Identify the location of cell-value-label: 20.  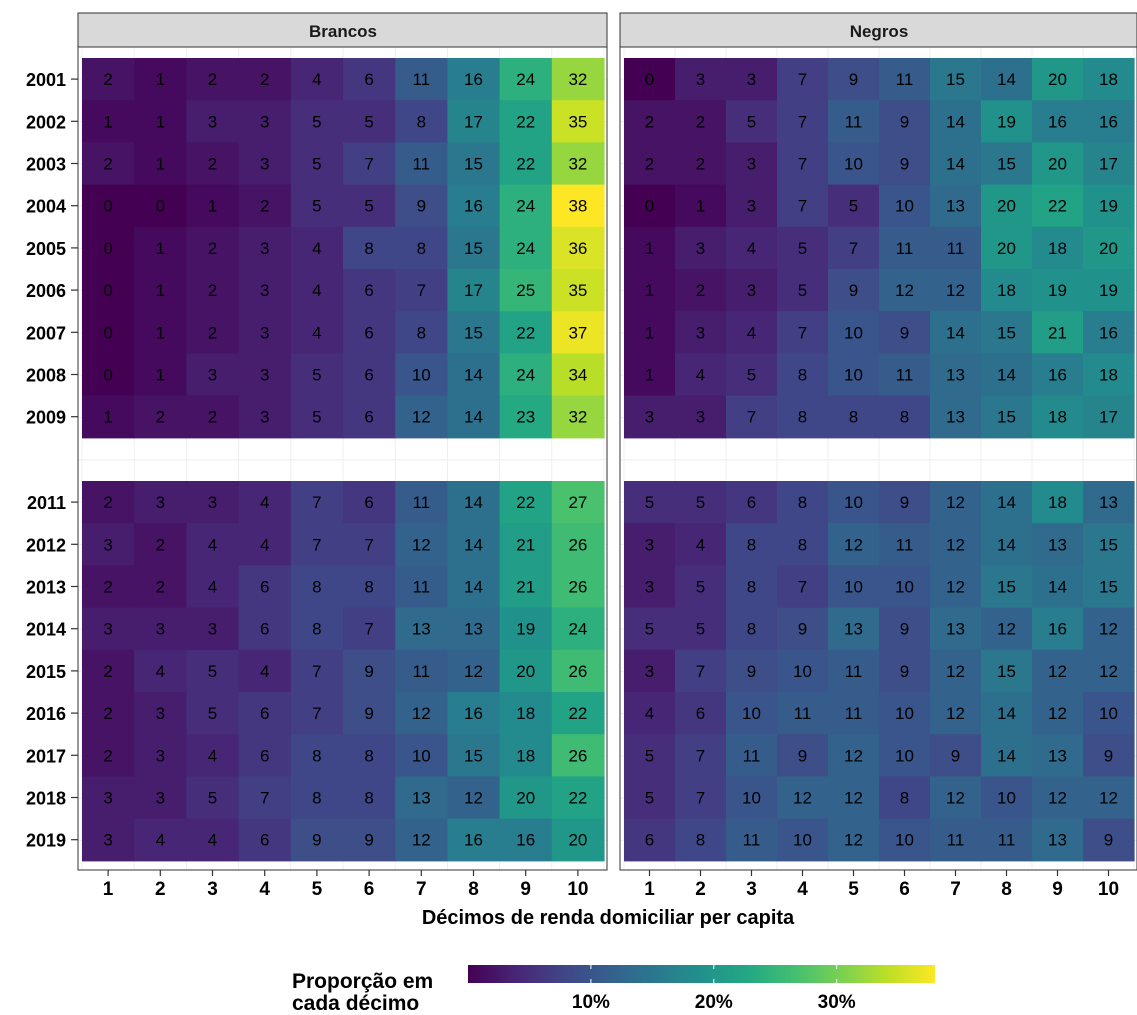
(1057, 164).